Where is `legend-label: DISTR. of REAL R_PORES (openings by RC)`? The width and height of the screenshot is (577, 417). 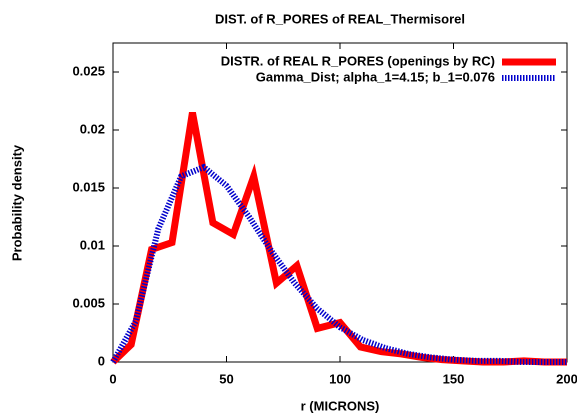 legend-label: DISTR. of REAL R_PORES (openings by RC) is located at coordinates (358, 60).